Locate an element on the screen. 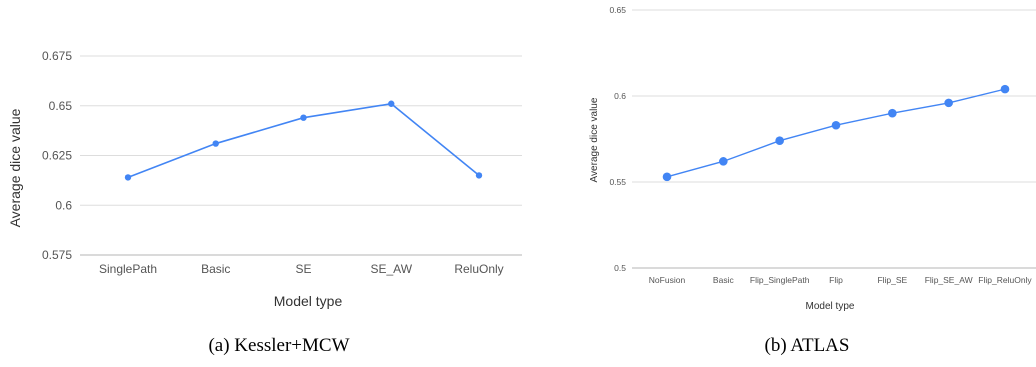  chart-b-series-line is located at coordinates (836, 133).